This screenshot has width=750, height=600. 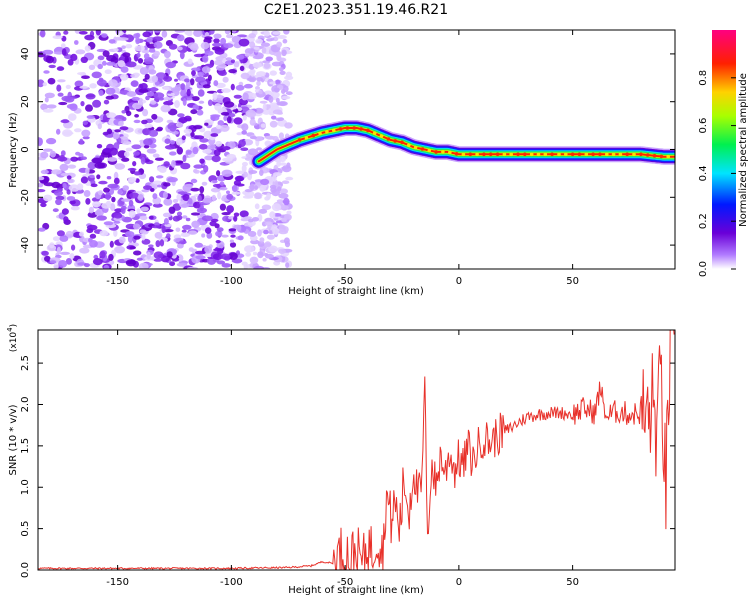 What do you see at coordinates (231, 582) in the screenshot?
I see `snr-x-tick-label: -100` at bounding box center [231, 582].